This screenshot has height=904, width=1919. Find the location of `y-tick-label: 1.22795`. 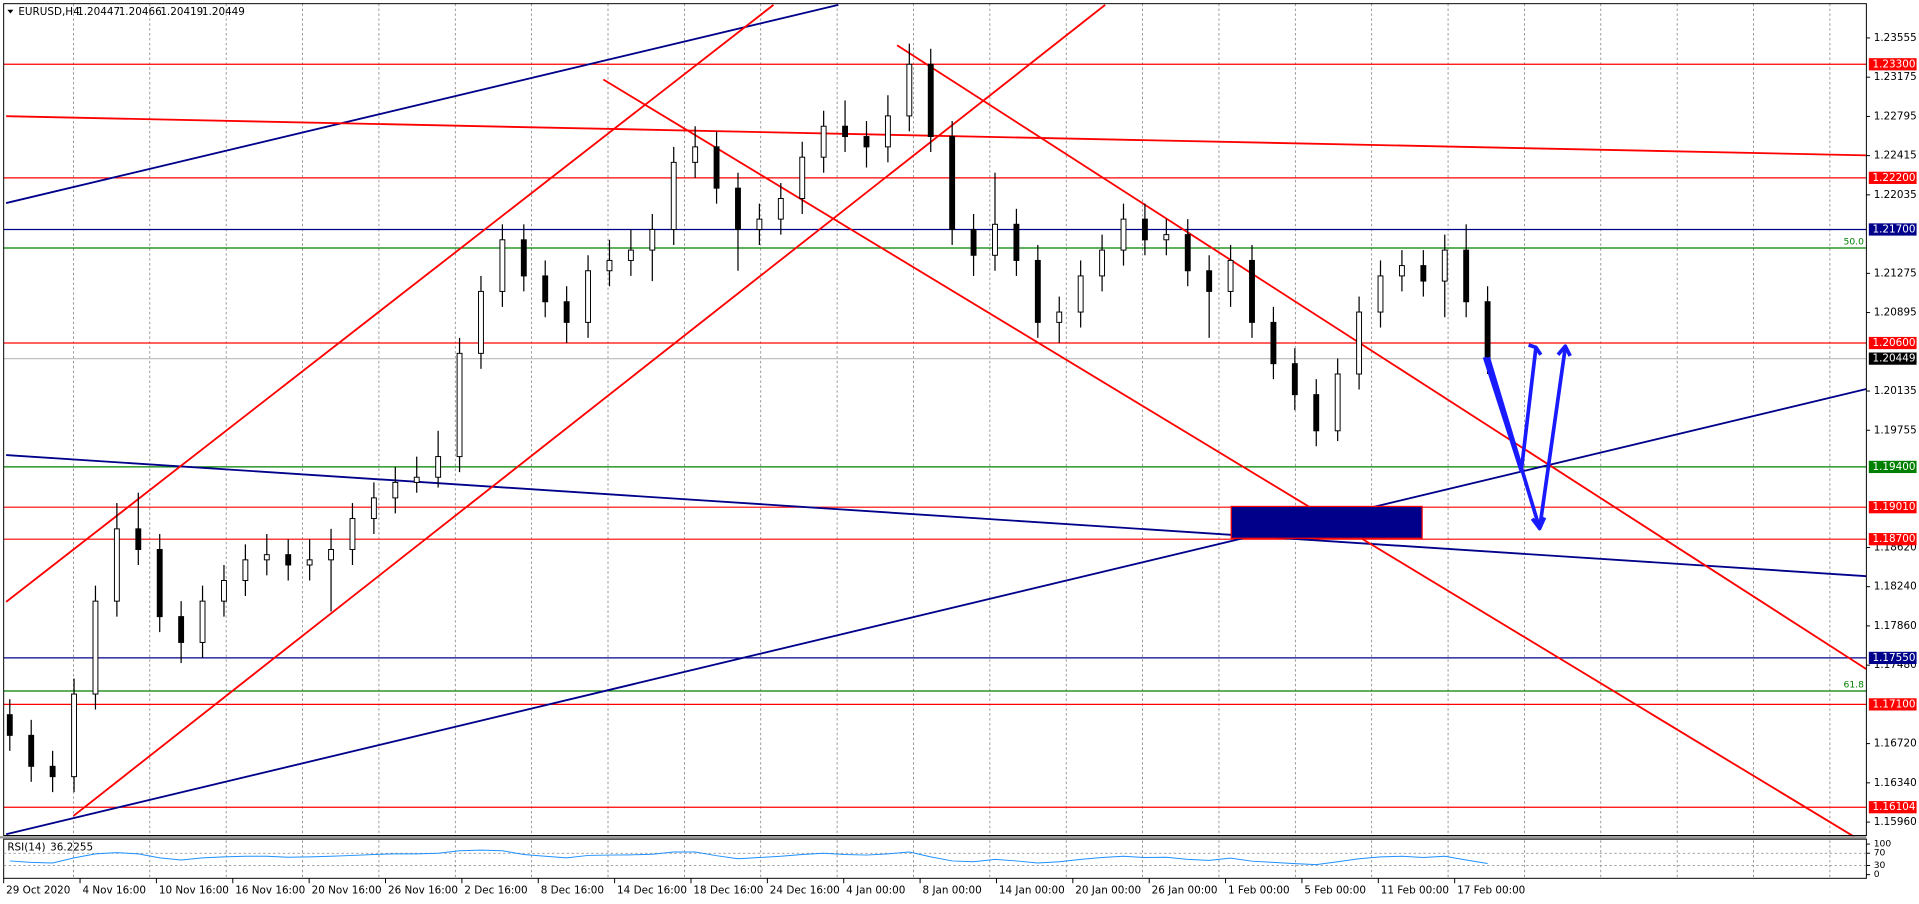

y-tick-label: 1.22795 is located at coordinates (1895, 116).